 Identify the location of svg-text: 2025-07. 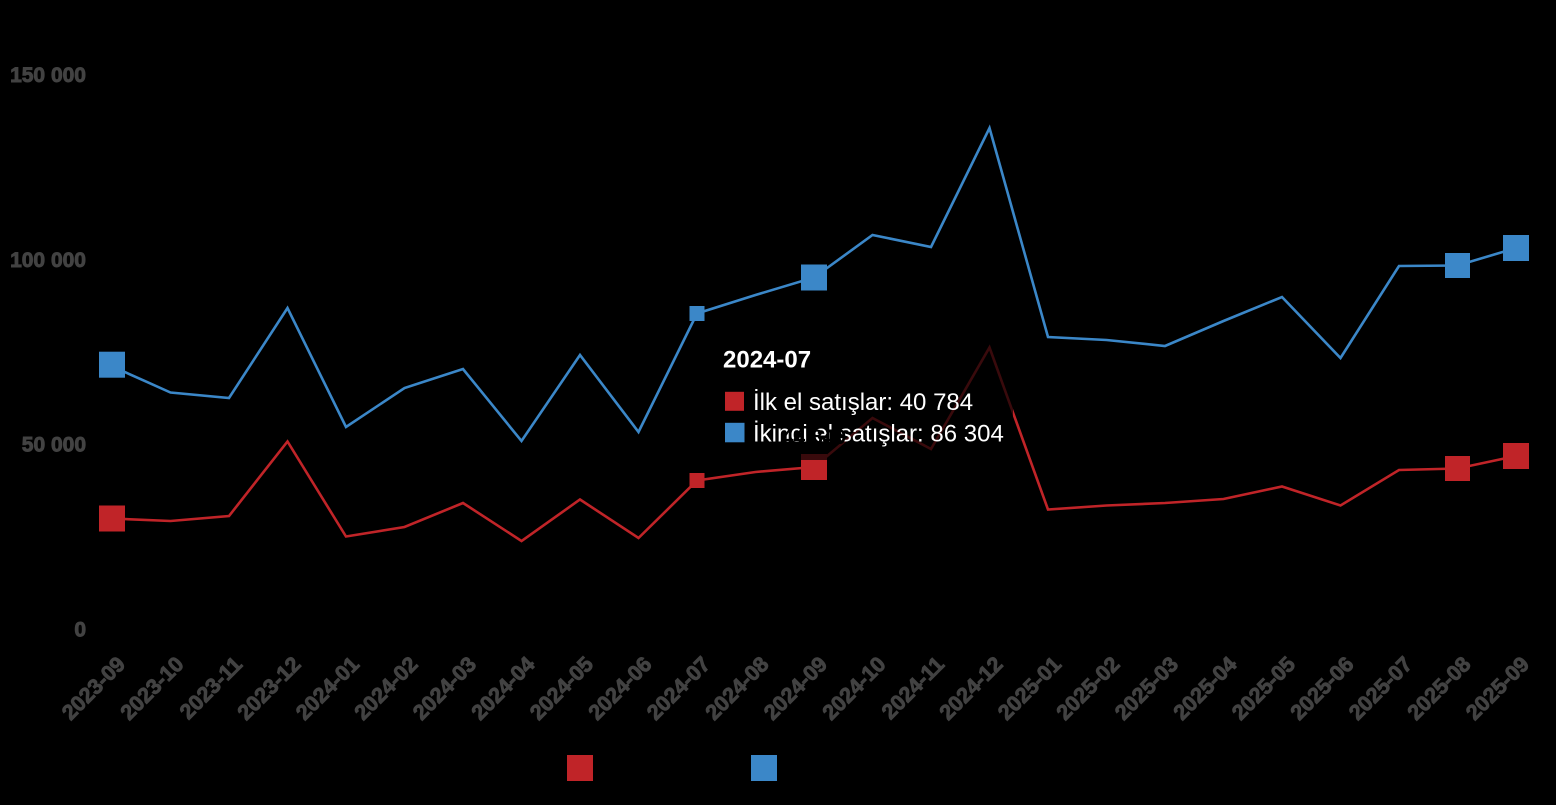
(1380, 688).